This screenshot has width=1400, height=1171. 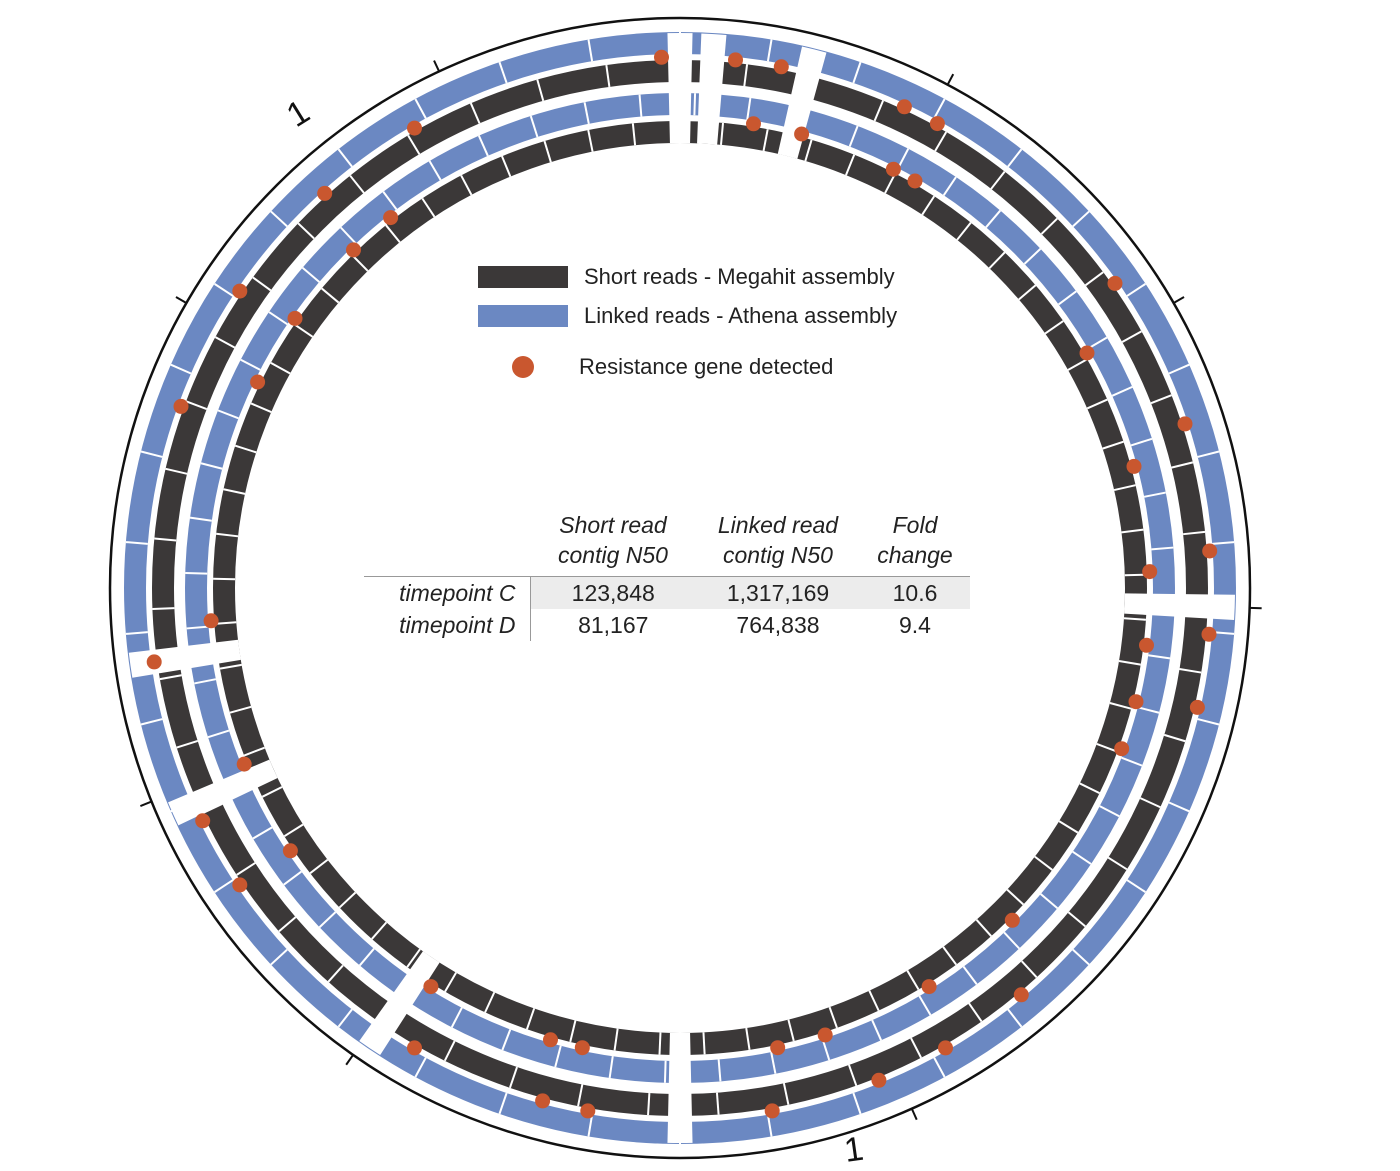 I want to click on linked-n50-cell: 764,838, so click(x=778, y=625).